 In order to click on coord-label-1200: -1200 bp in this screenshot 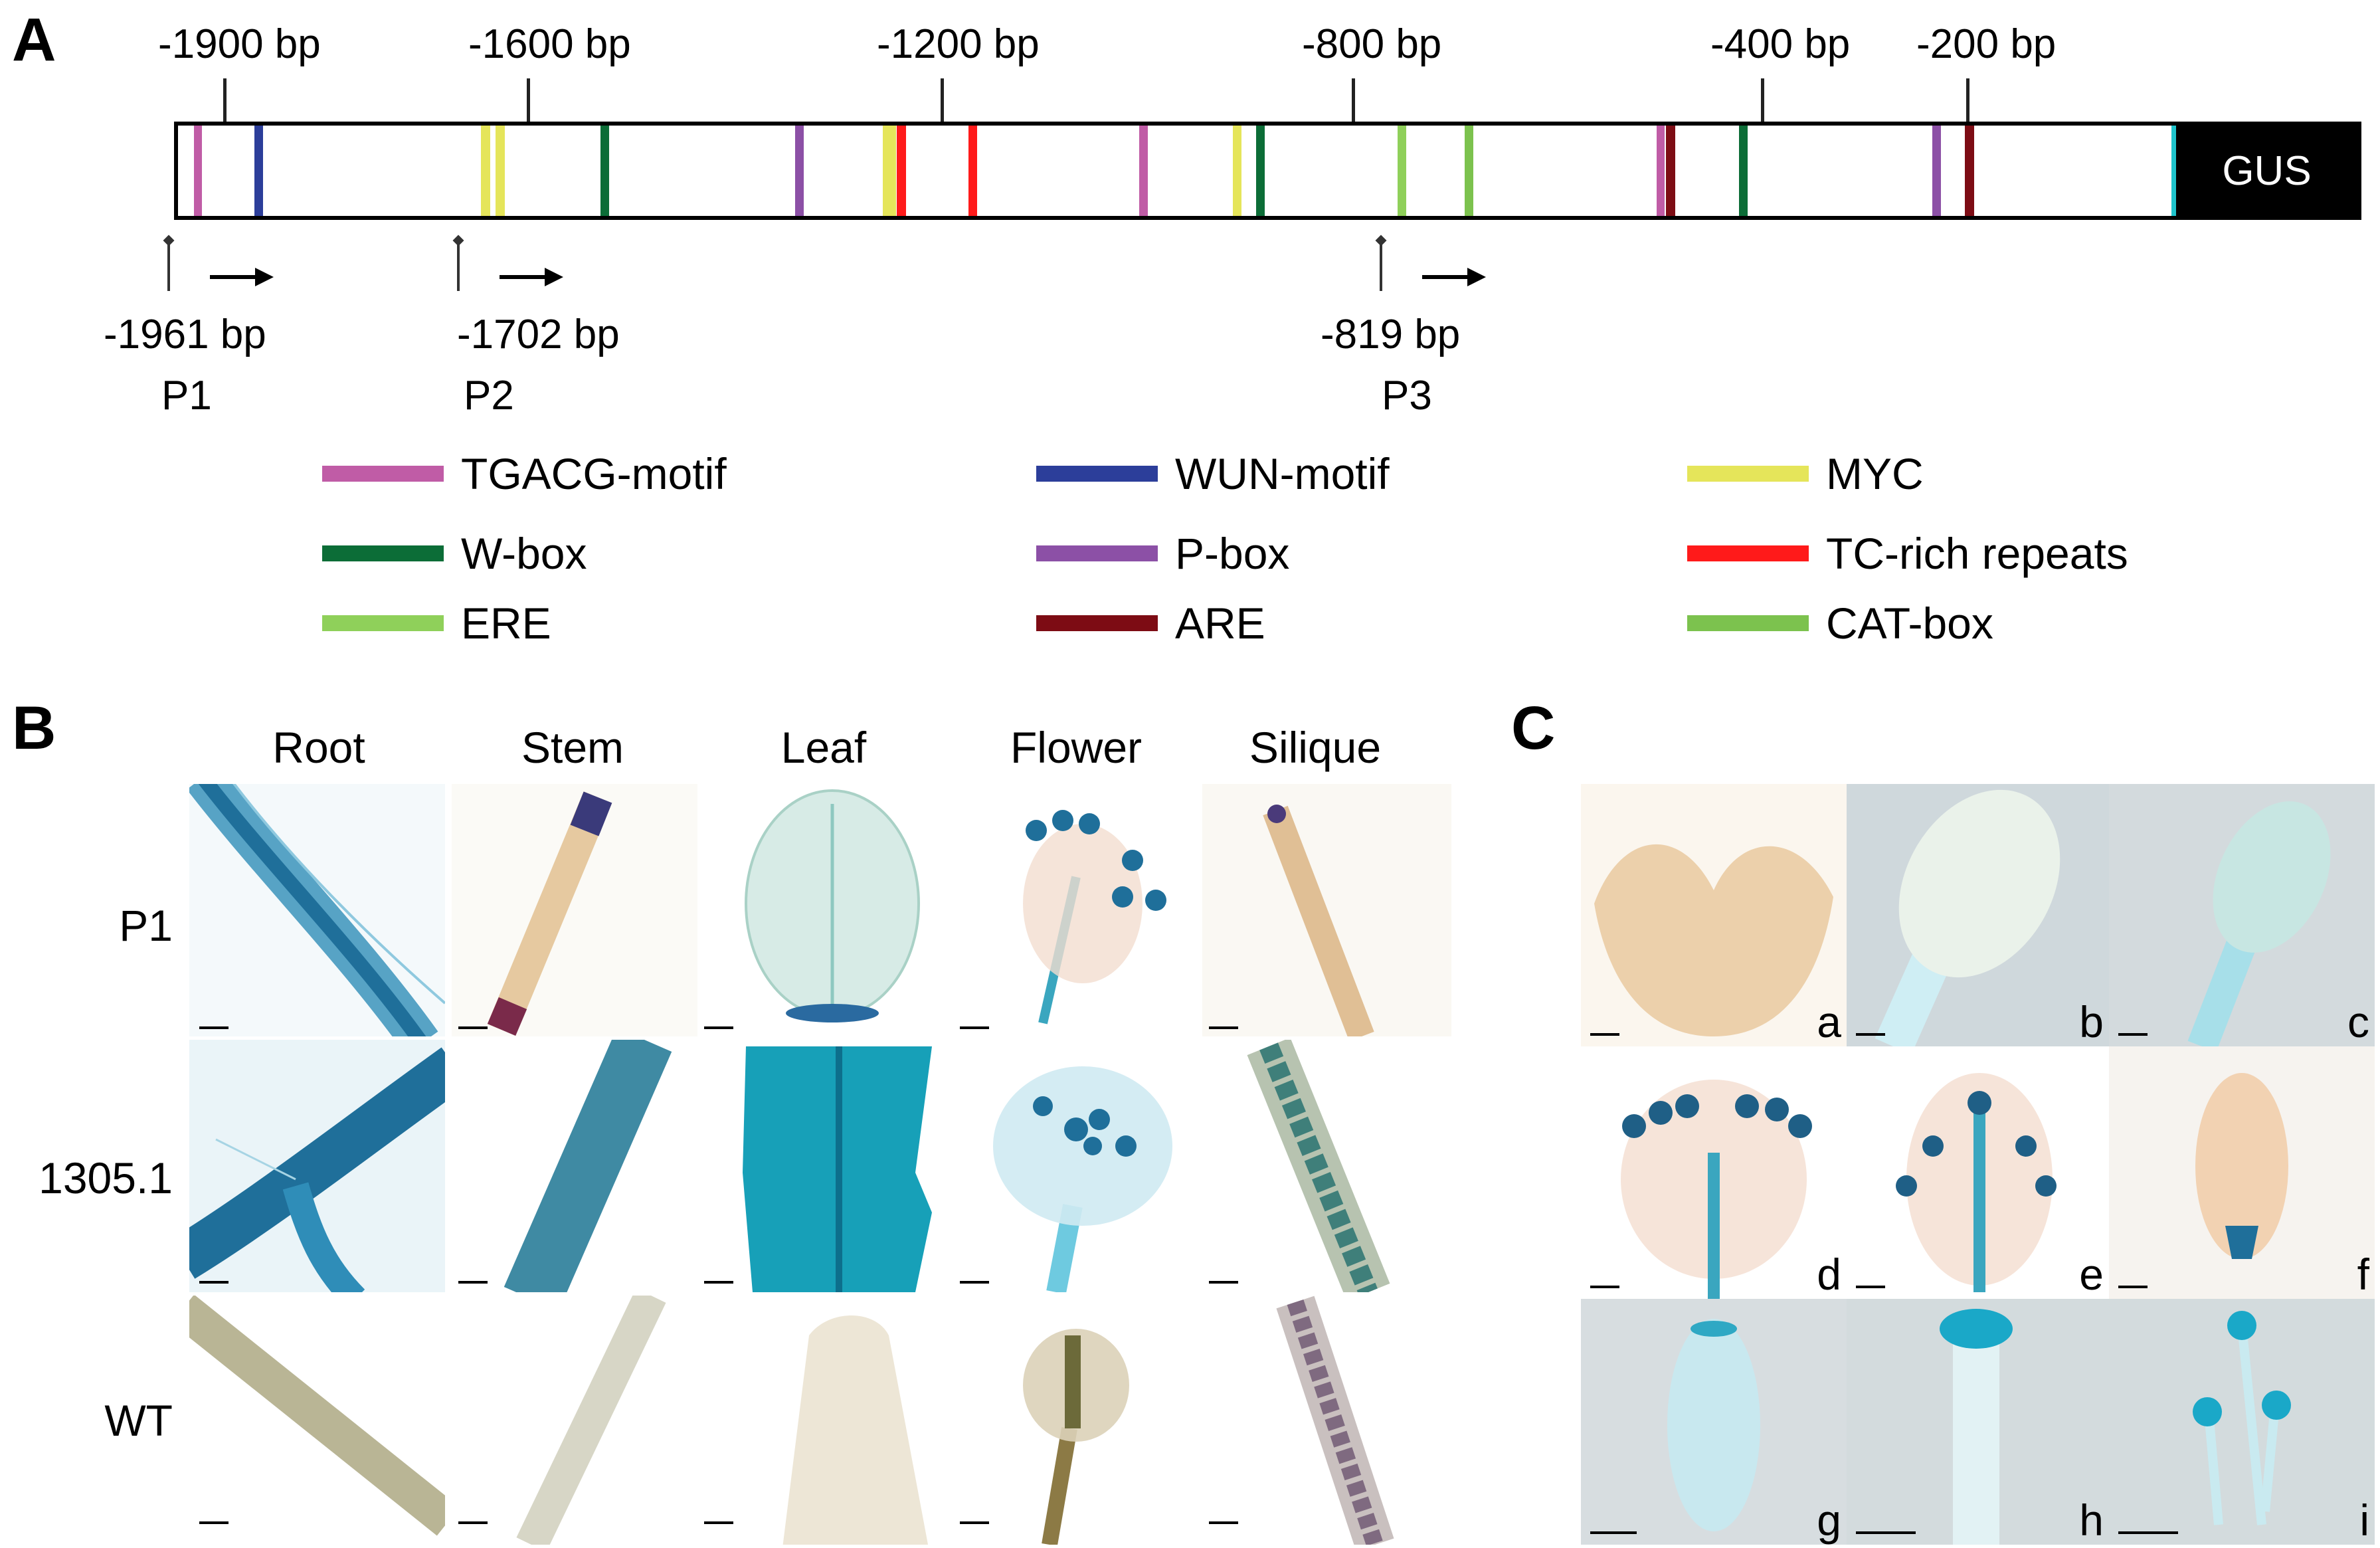, I will do `click(958, 44)`.